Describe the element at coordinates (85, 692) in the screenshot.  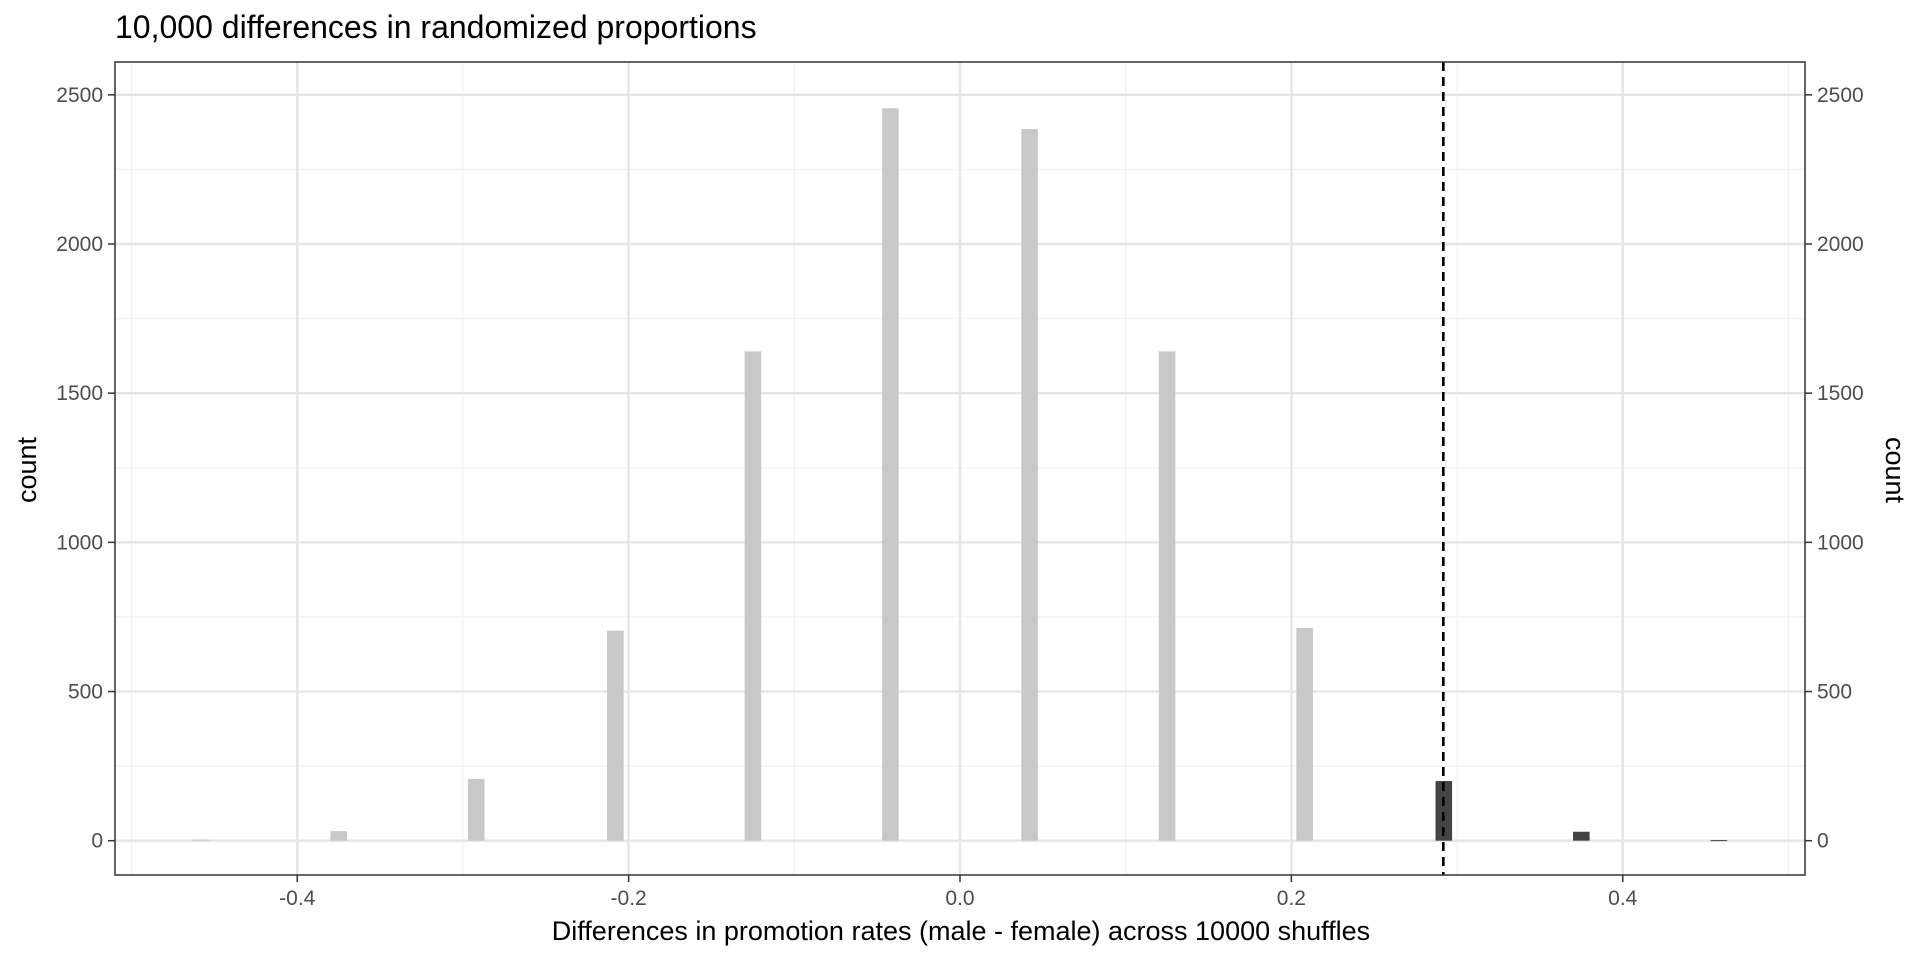
I see `y-tick-label-left: 500` at that location.